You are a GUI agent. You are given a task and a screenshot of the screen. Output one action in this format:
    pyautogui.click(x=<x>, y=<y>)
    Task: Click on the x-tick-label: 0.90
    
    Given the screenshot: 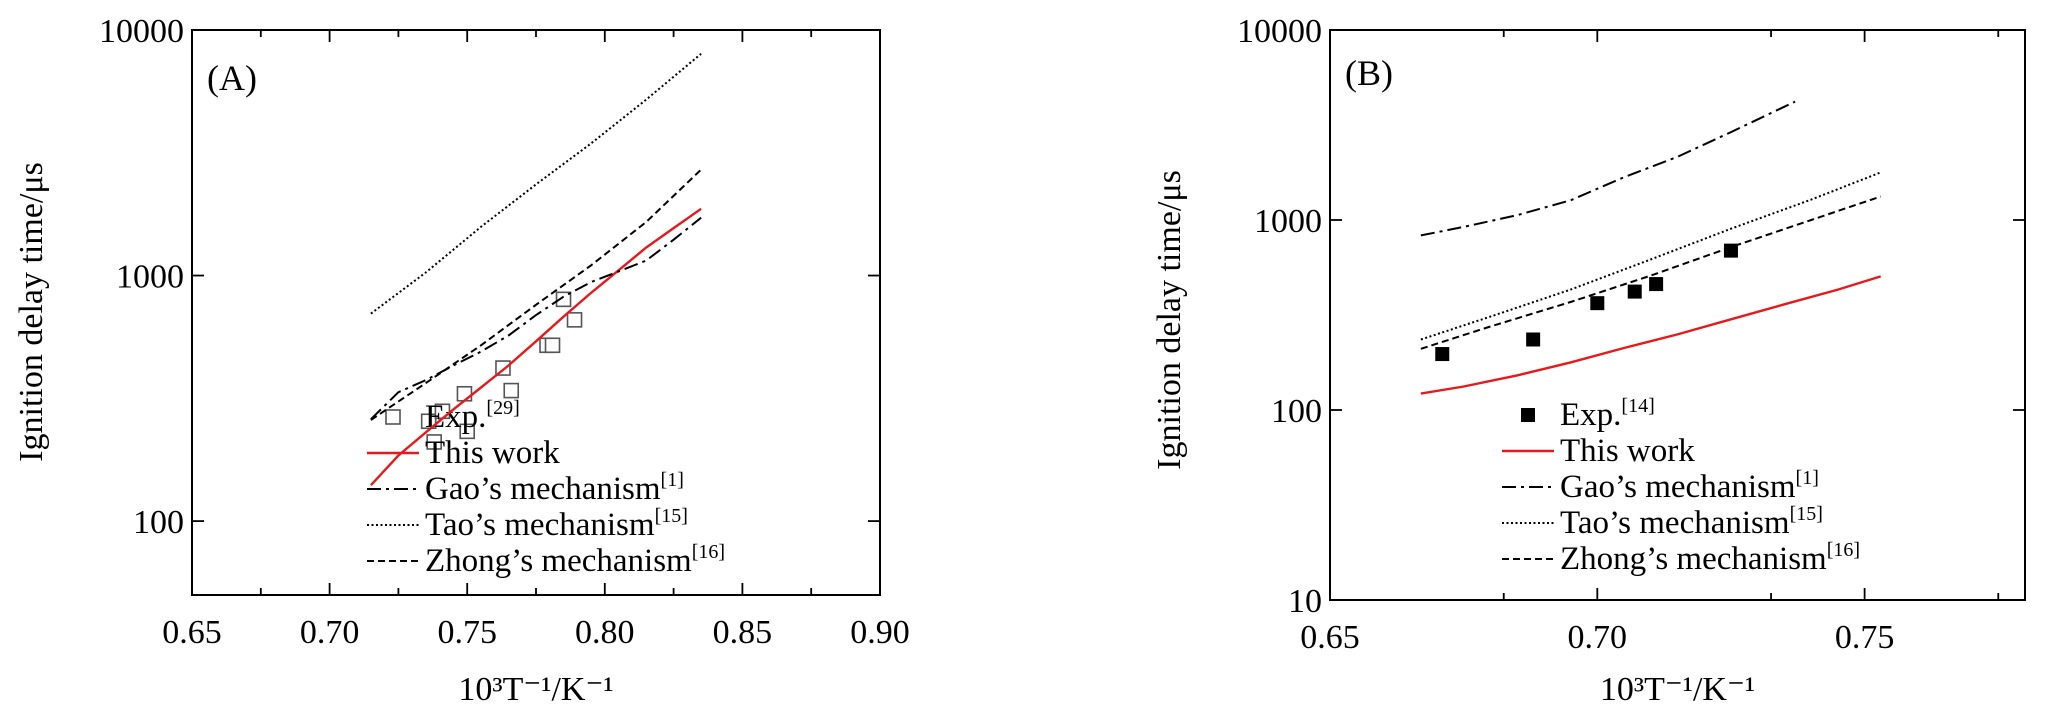 What is the action you would take?
    pyautogui.click(x=880, y=632)
    